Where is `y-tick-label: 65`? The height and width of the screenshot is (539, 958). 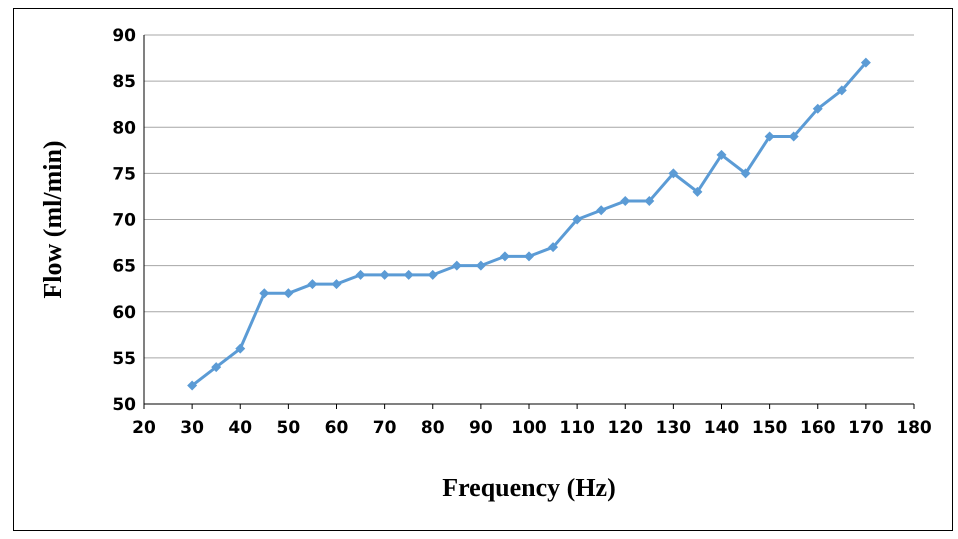 y-tick-label: 65 is located at coordinates (124, 266).